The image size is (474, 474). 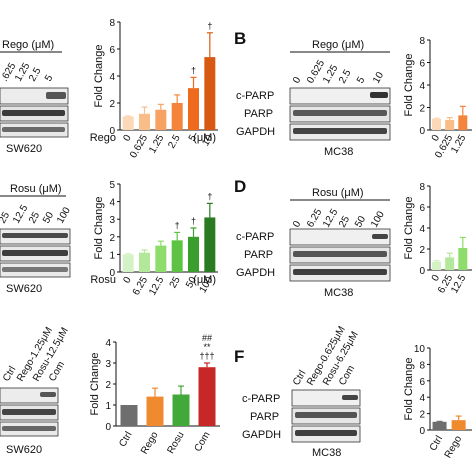 I want to click on blot-b-header: Rego (μM), so click(x=338, y=45).